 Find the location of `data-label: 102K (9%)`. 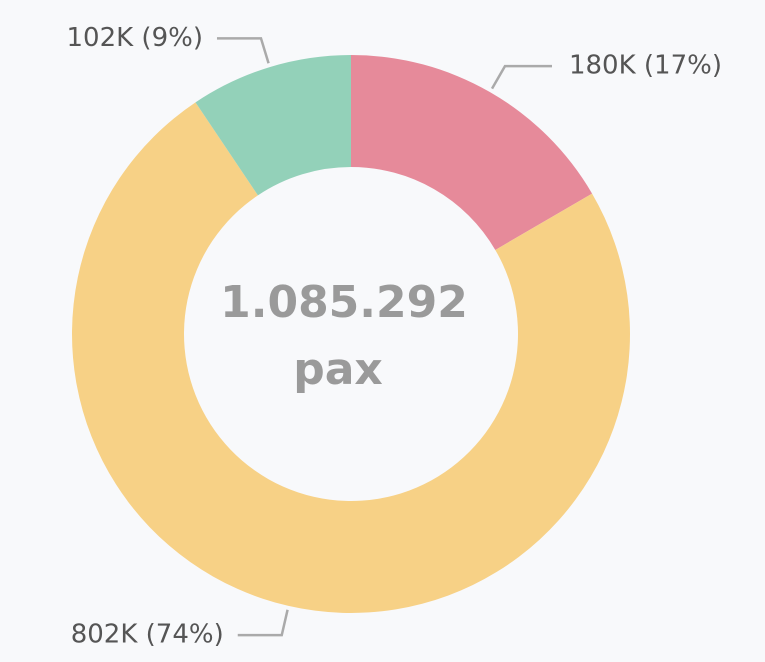

data-label: 102K (9%) is located at coordinates (134, 38).